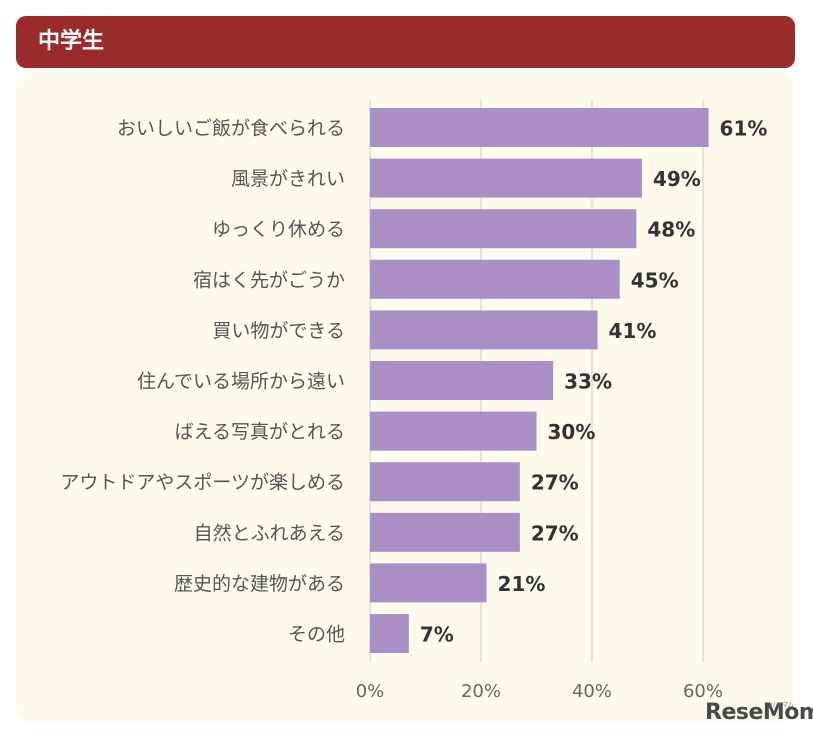 This screenshot has height=736, width=813. What do you see at coordinates (633, 331) in the screenshot?
I see `value-label: 41%` at bounding box center [633, 331].